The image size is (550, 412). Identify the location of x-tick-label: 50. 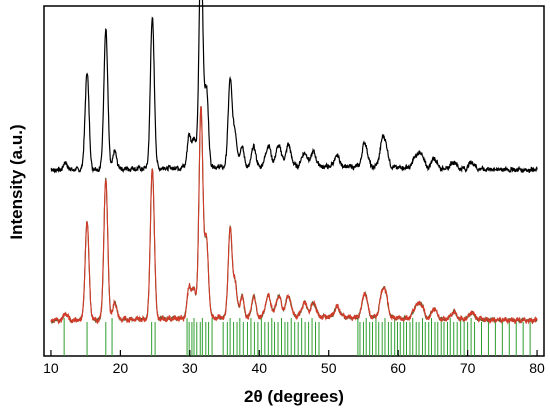
(329, 368).